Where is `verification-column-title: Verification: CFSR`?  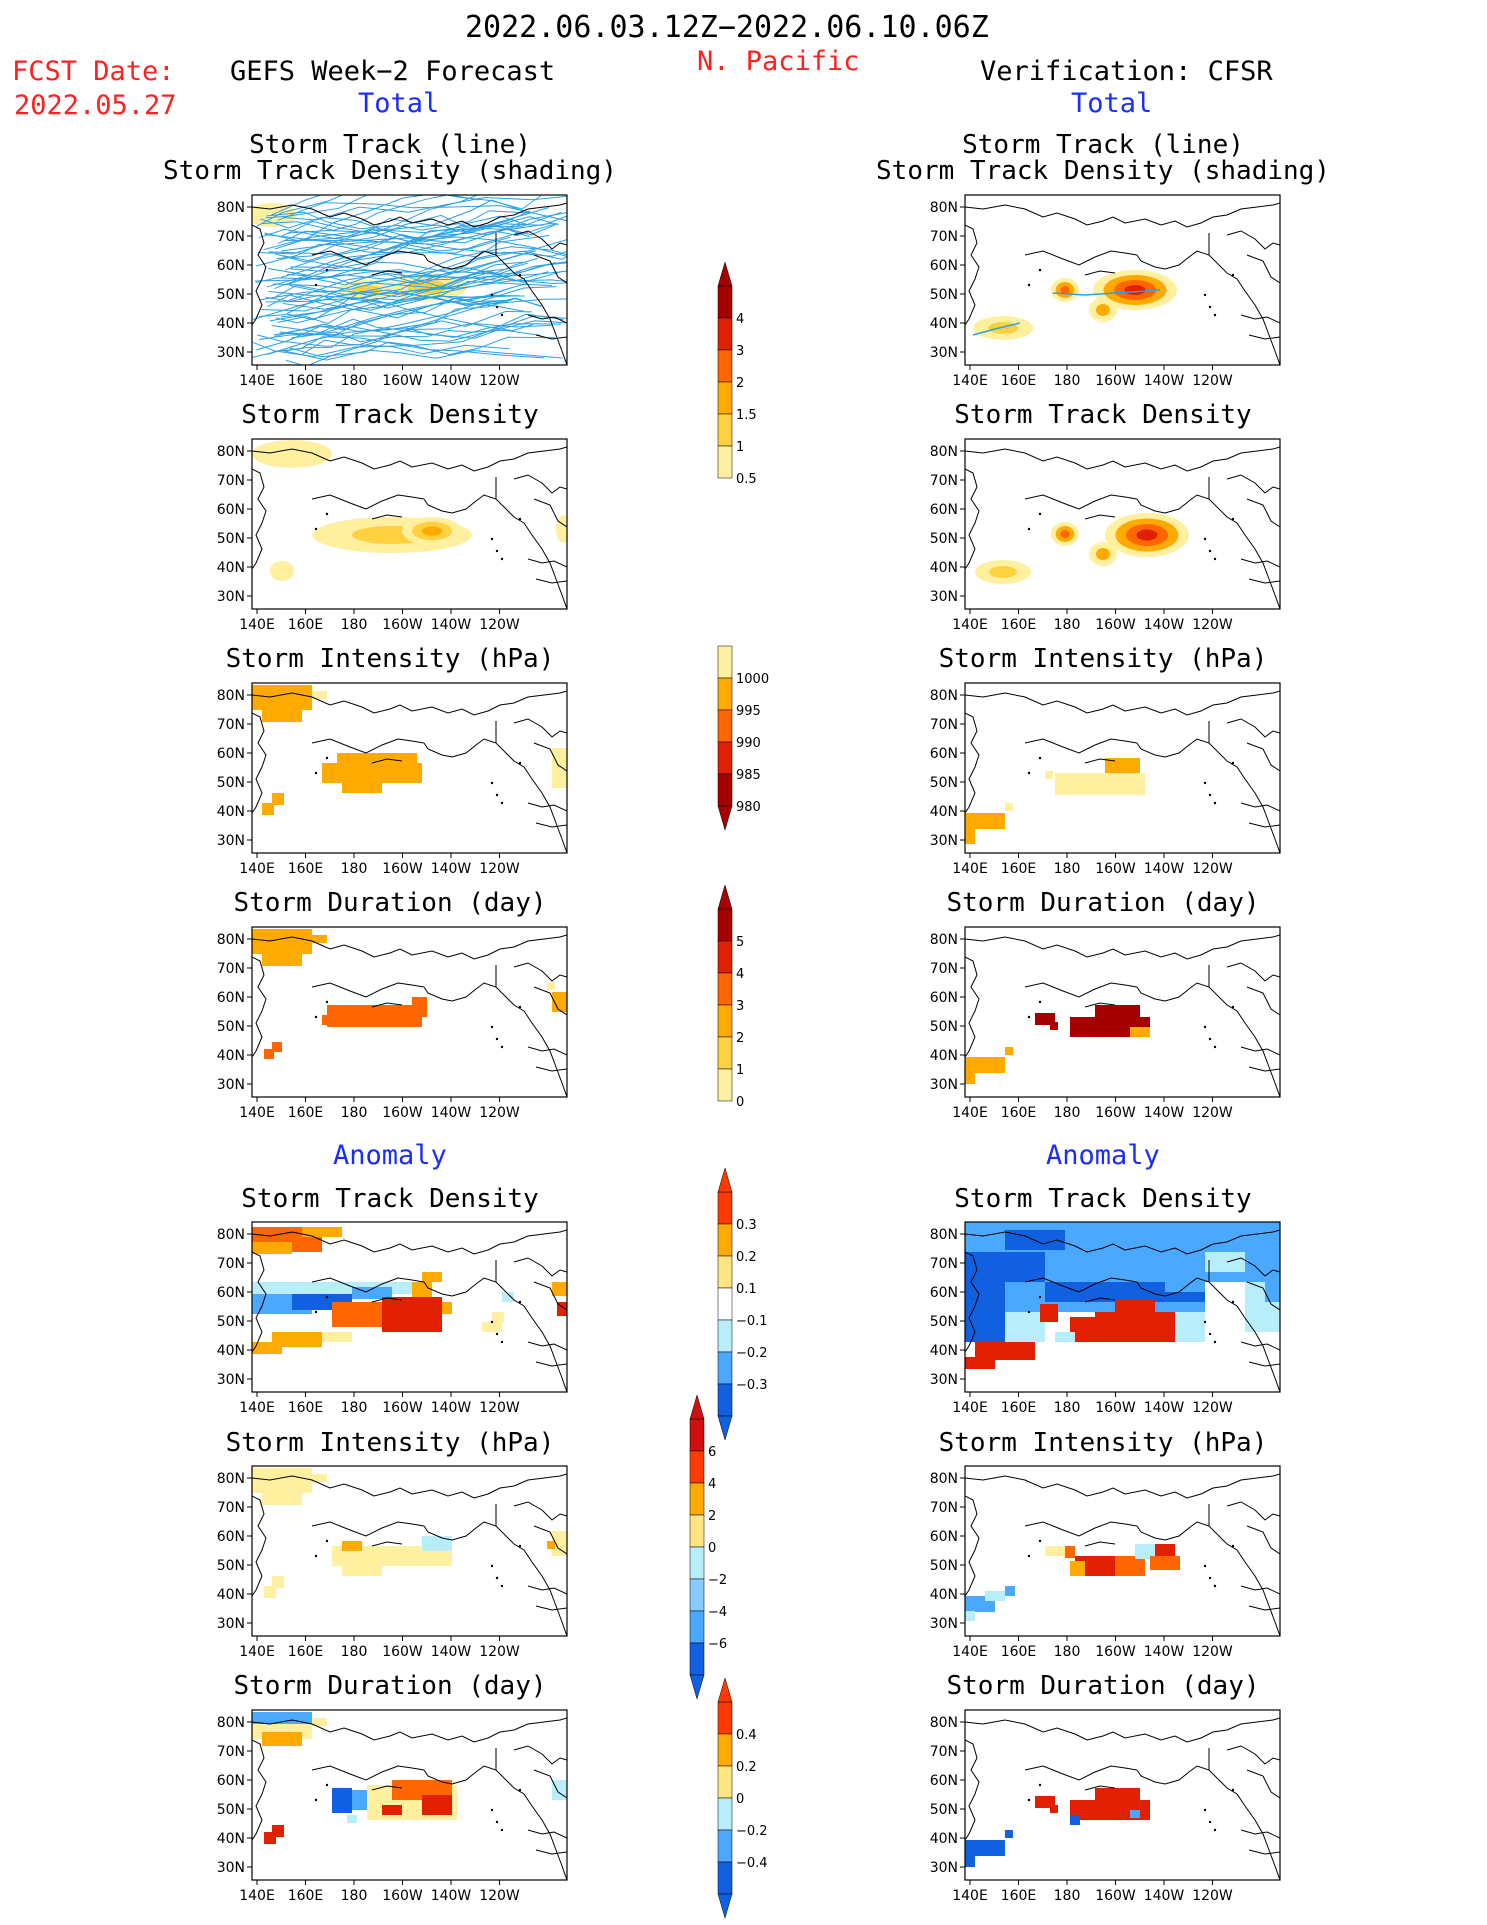
verification-column-title: Verification: CFSR is located at coordinates (1126, 71).